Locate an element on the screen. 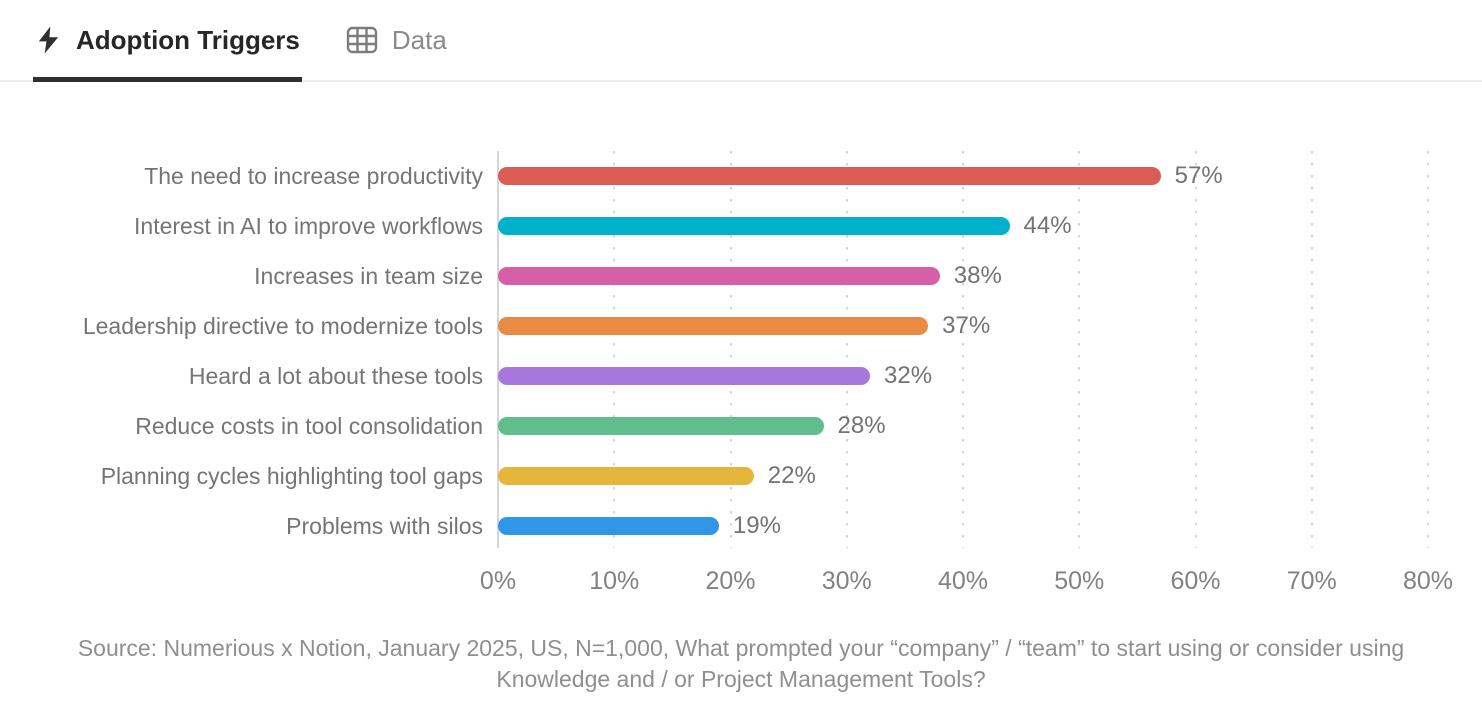  value-label: 28% is located at coordinates (861, 425).